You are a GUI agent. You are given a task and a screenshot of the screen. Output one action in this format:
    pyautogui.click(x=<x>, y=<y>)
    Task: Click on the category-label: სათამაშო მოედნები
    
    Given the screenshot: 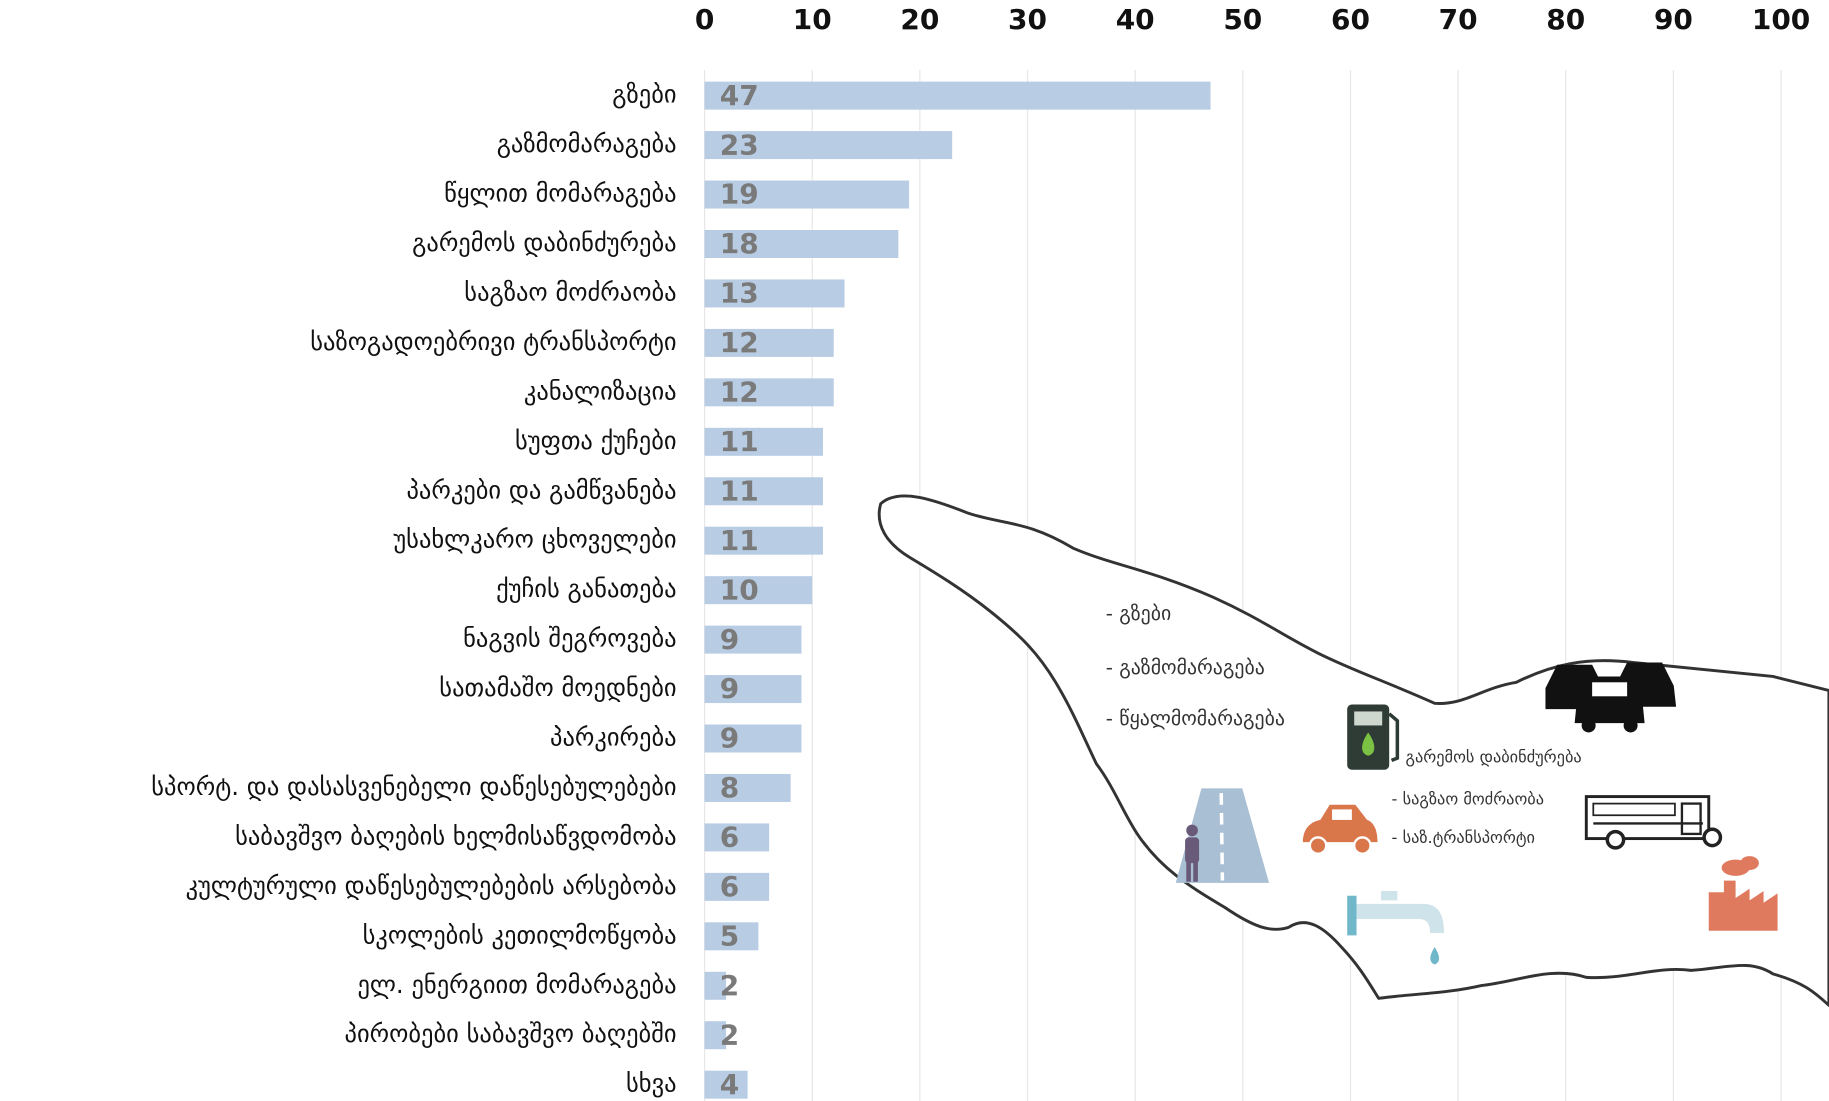 What is the action you would take?
    pyautogui.click(x=557, y=687)
    